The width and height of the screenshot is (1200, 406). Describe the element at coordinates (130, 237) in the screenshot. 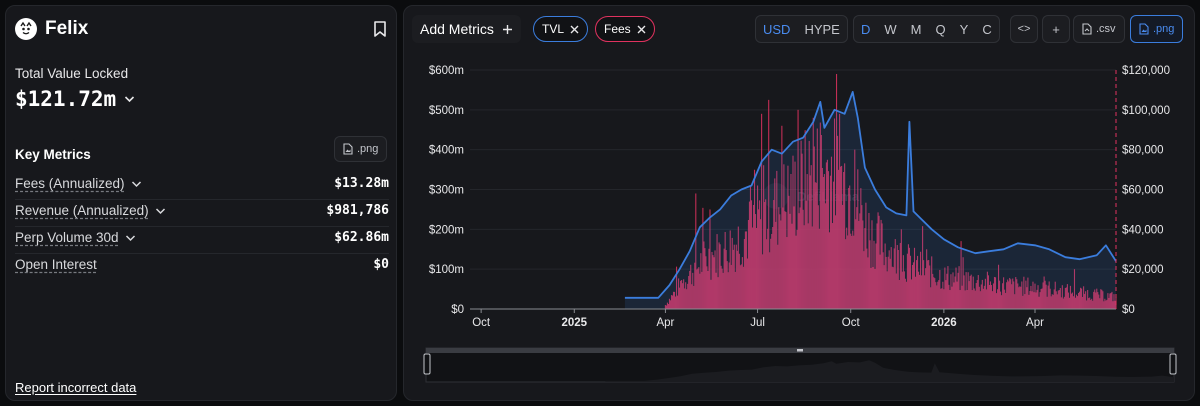

I see `chevron-down-icon` at that location.